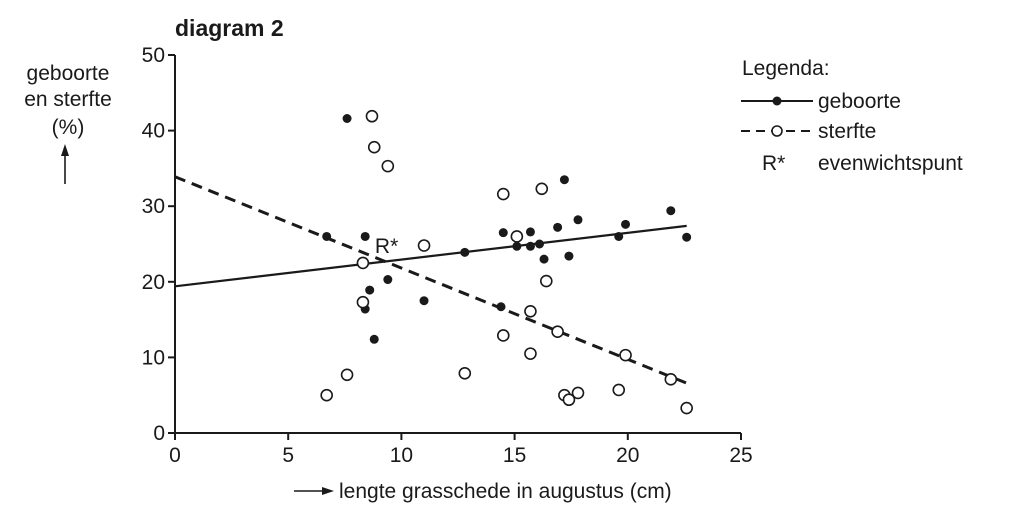  Describe the element at coordinates (777, 131) in the screenshot. I see `legend-sterfte-swatch` at that location.